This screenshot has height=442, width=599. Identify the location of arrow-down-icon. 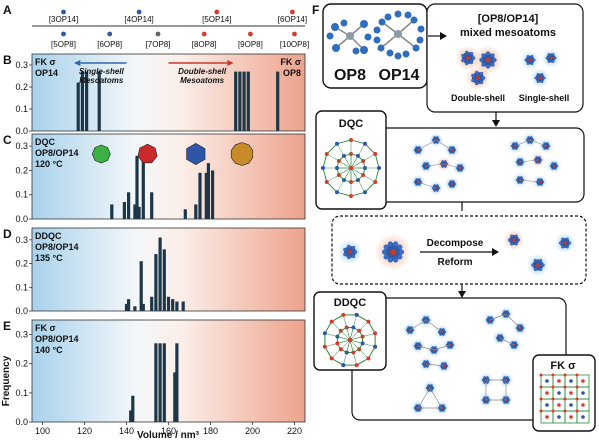
(496, 123).